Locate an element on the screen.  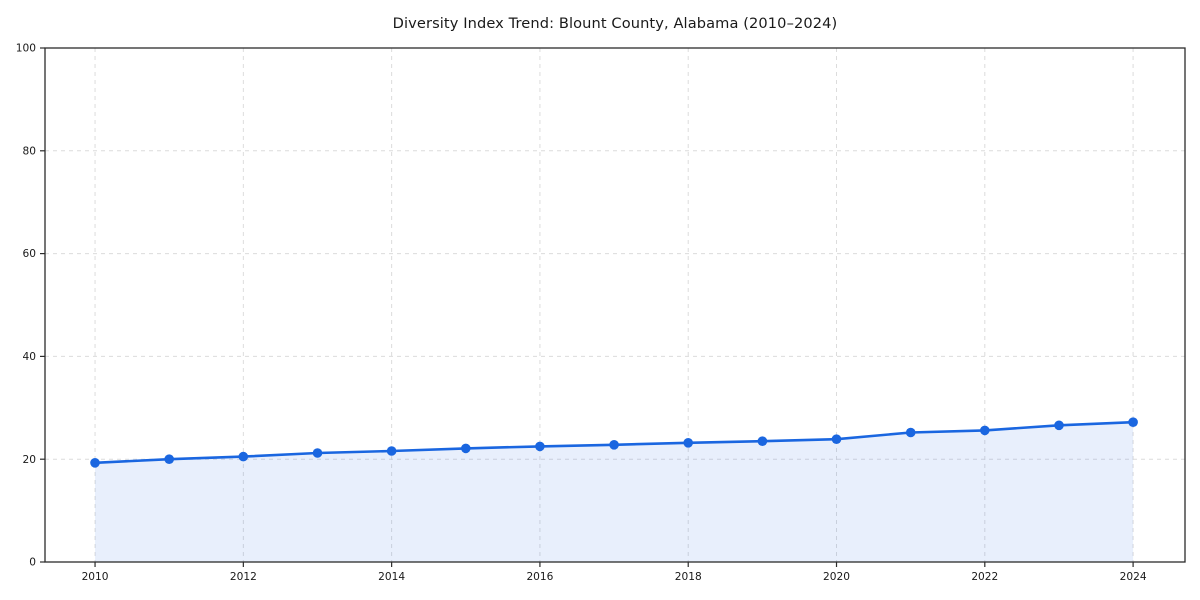
y-tick-label: 80 is located at coordinates (30, 151).